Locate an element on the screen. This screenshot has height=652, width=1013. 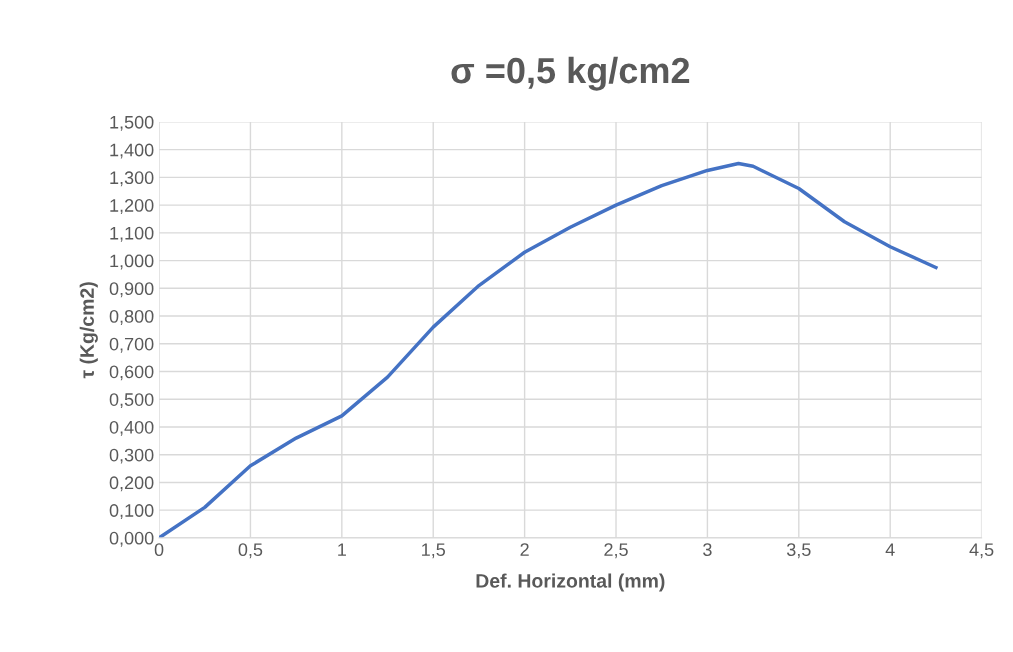
x-tick-label: 1,5 is located at coordinates (434, 551).